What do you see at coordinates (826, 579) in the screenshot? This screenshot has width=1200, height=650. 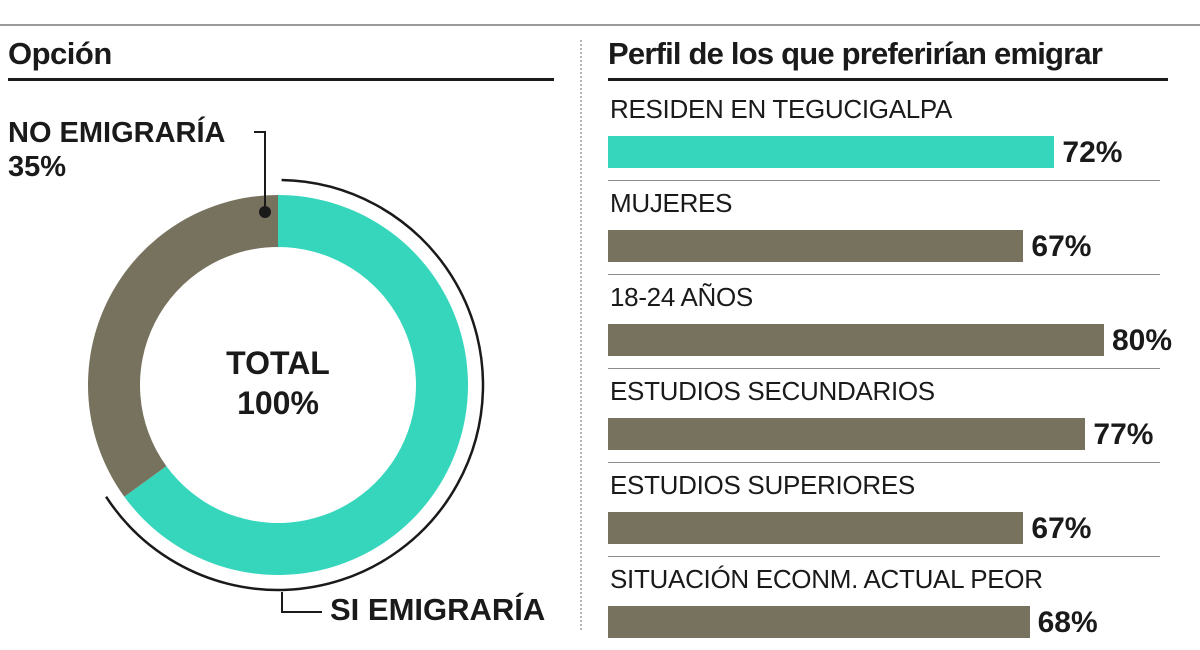 I see `bar-category-label: SITUACIÓN ECONM. ACTUAL PEOR` at bounding box center [826, 579].